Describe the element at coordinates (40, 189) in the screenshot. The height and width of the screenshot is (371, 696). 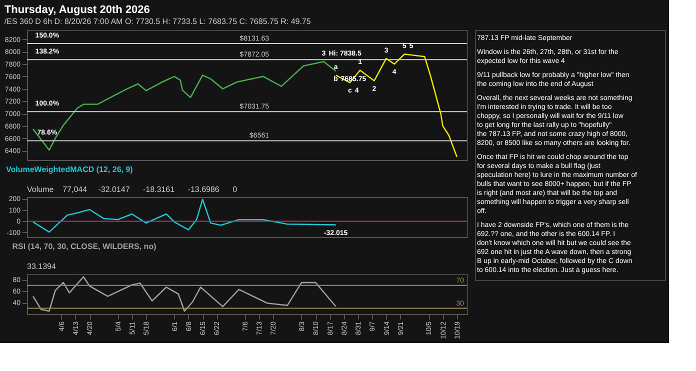
I see `text: Volume` at that location.